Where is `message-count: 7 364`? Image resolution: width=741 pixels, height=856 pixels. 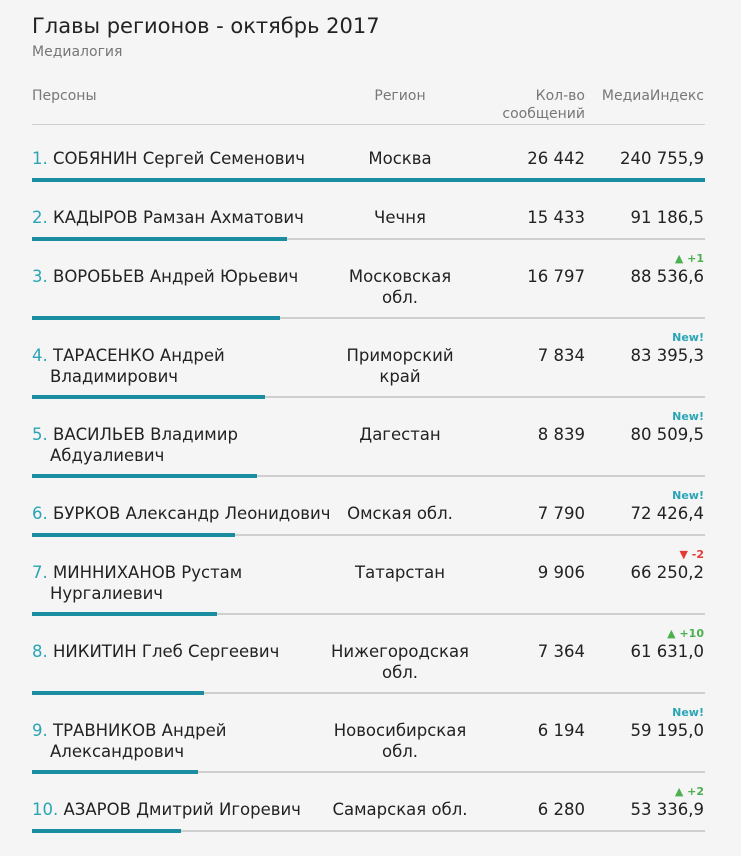
message-count: 7 364 is located at coordinates (561, 651).